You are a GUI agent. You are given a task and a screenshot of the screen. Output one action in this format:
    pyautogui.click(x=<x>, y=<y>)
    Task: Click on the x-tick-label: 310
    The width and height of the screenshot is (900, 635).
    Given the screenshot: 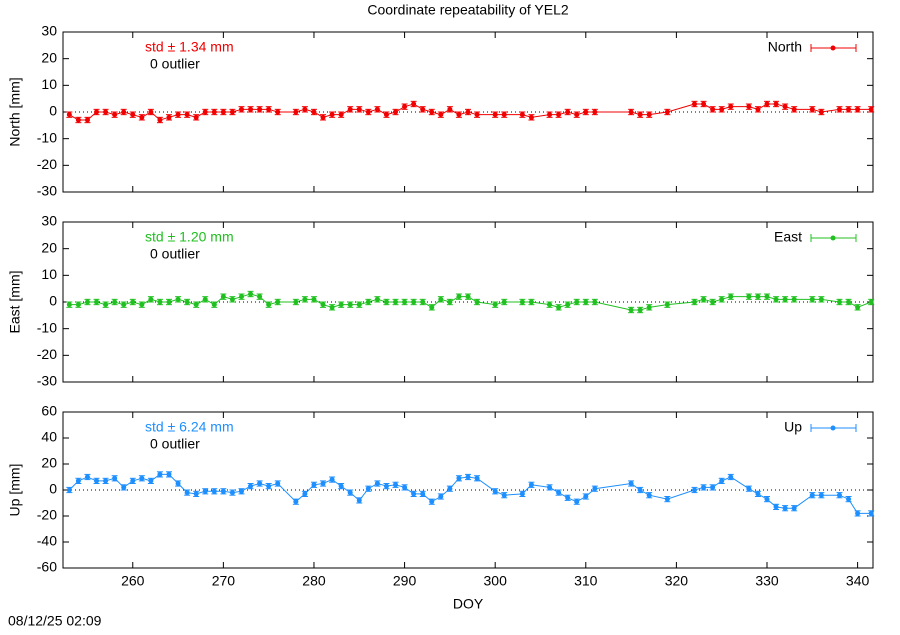 What is the action you would take?
    pyautogui.click(x=586, y=581)
    